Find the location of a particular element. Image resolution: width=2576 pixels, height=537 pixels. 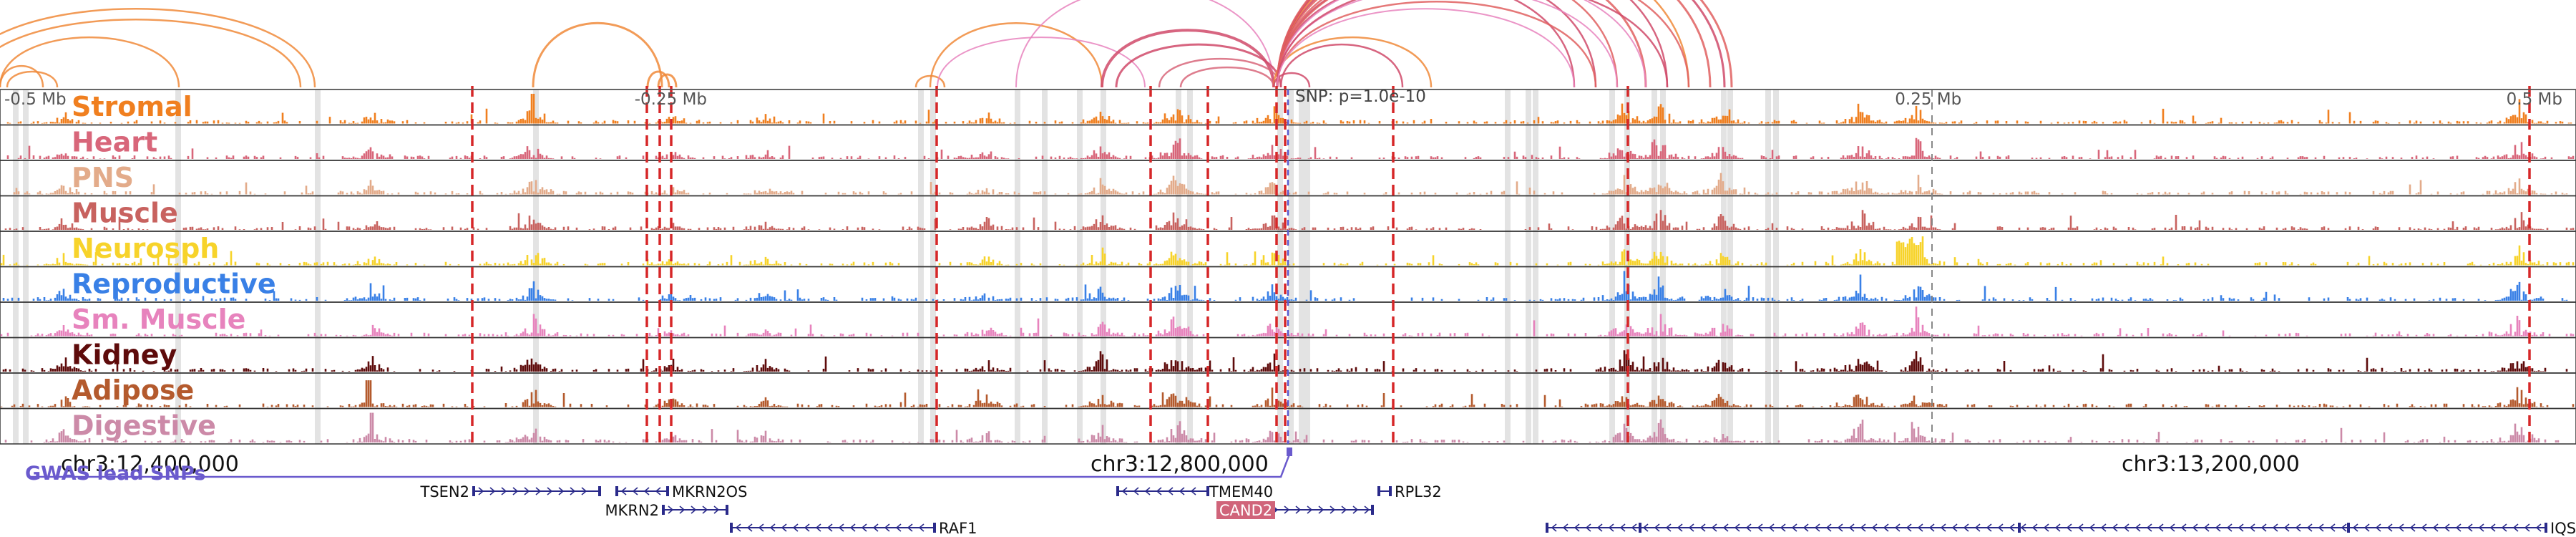

axis-tick-label: 0.25 Mb is located at coordinates (1928, 99).